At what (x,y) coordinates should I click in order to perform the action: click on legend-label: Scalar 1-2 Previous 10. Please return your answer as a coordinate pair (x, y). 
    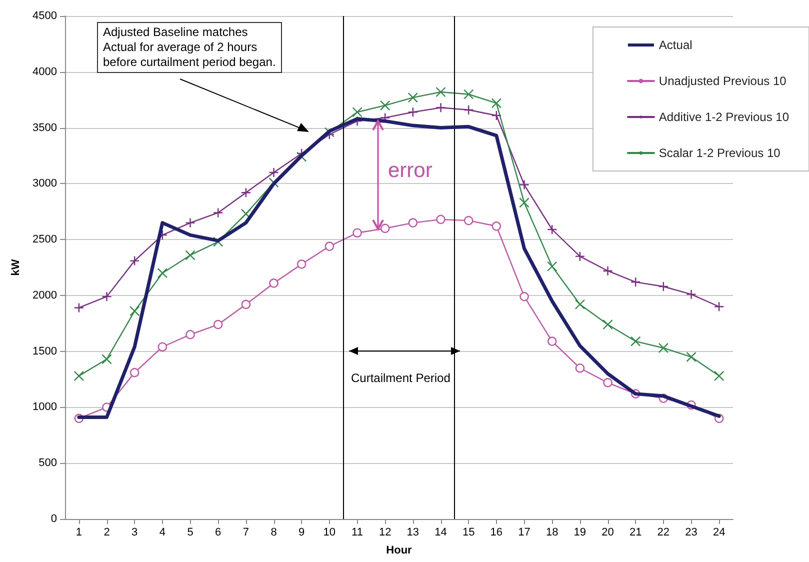
    Looking at the image, I should click on (719, 153).